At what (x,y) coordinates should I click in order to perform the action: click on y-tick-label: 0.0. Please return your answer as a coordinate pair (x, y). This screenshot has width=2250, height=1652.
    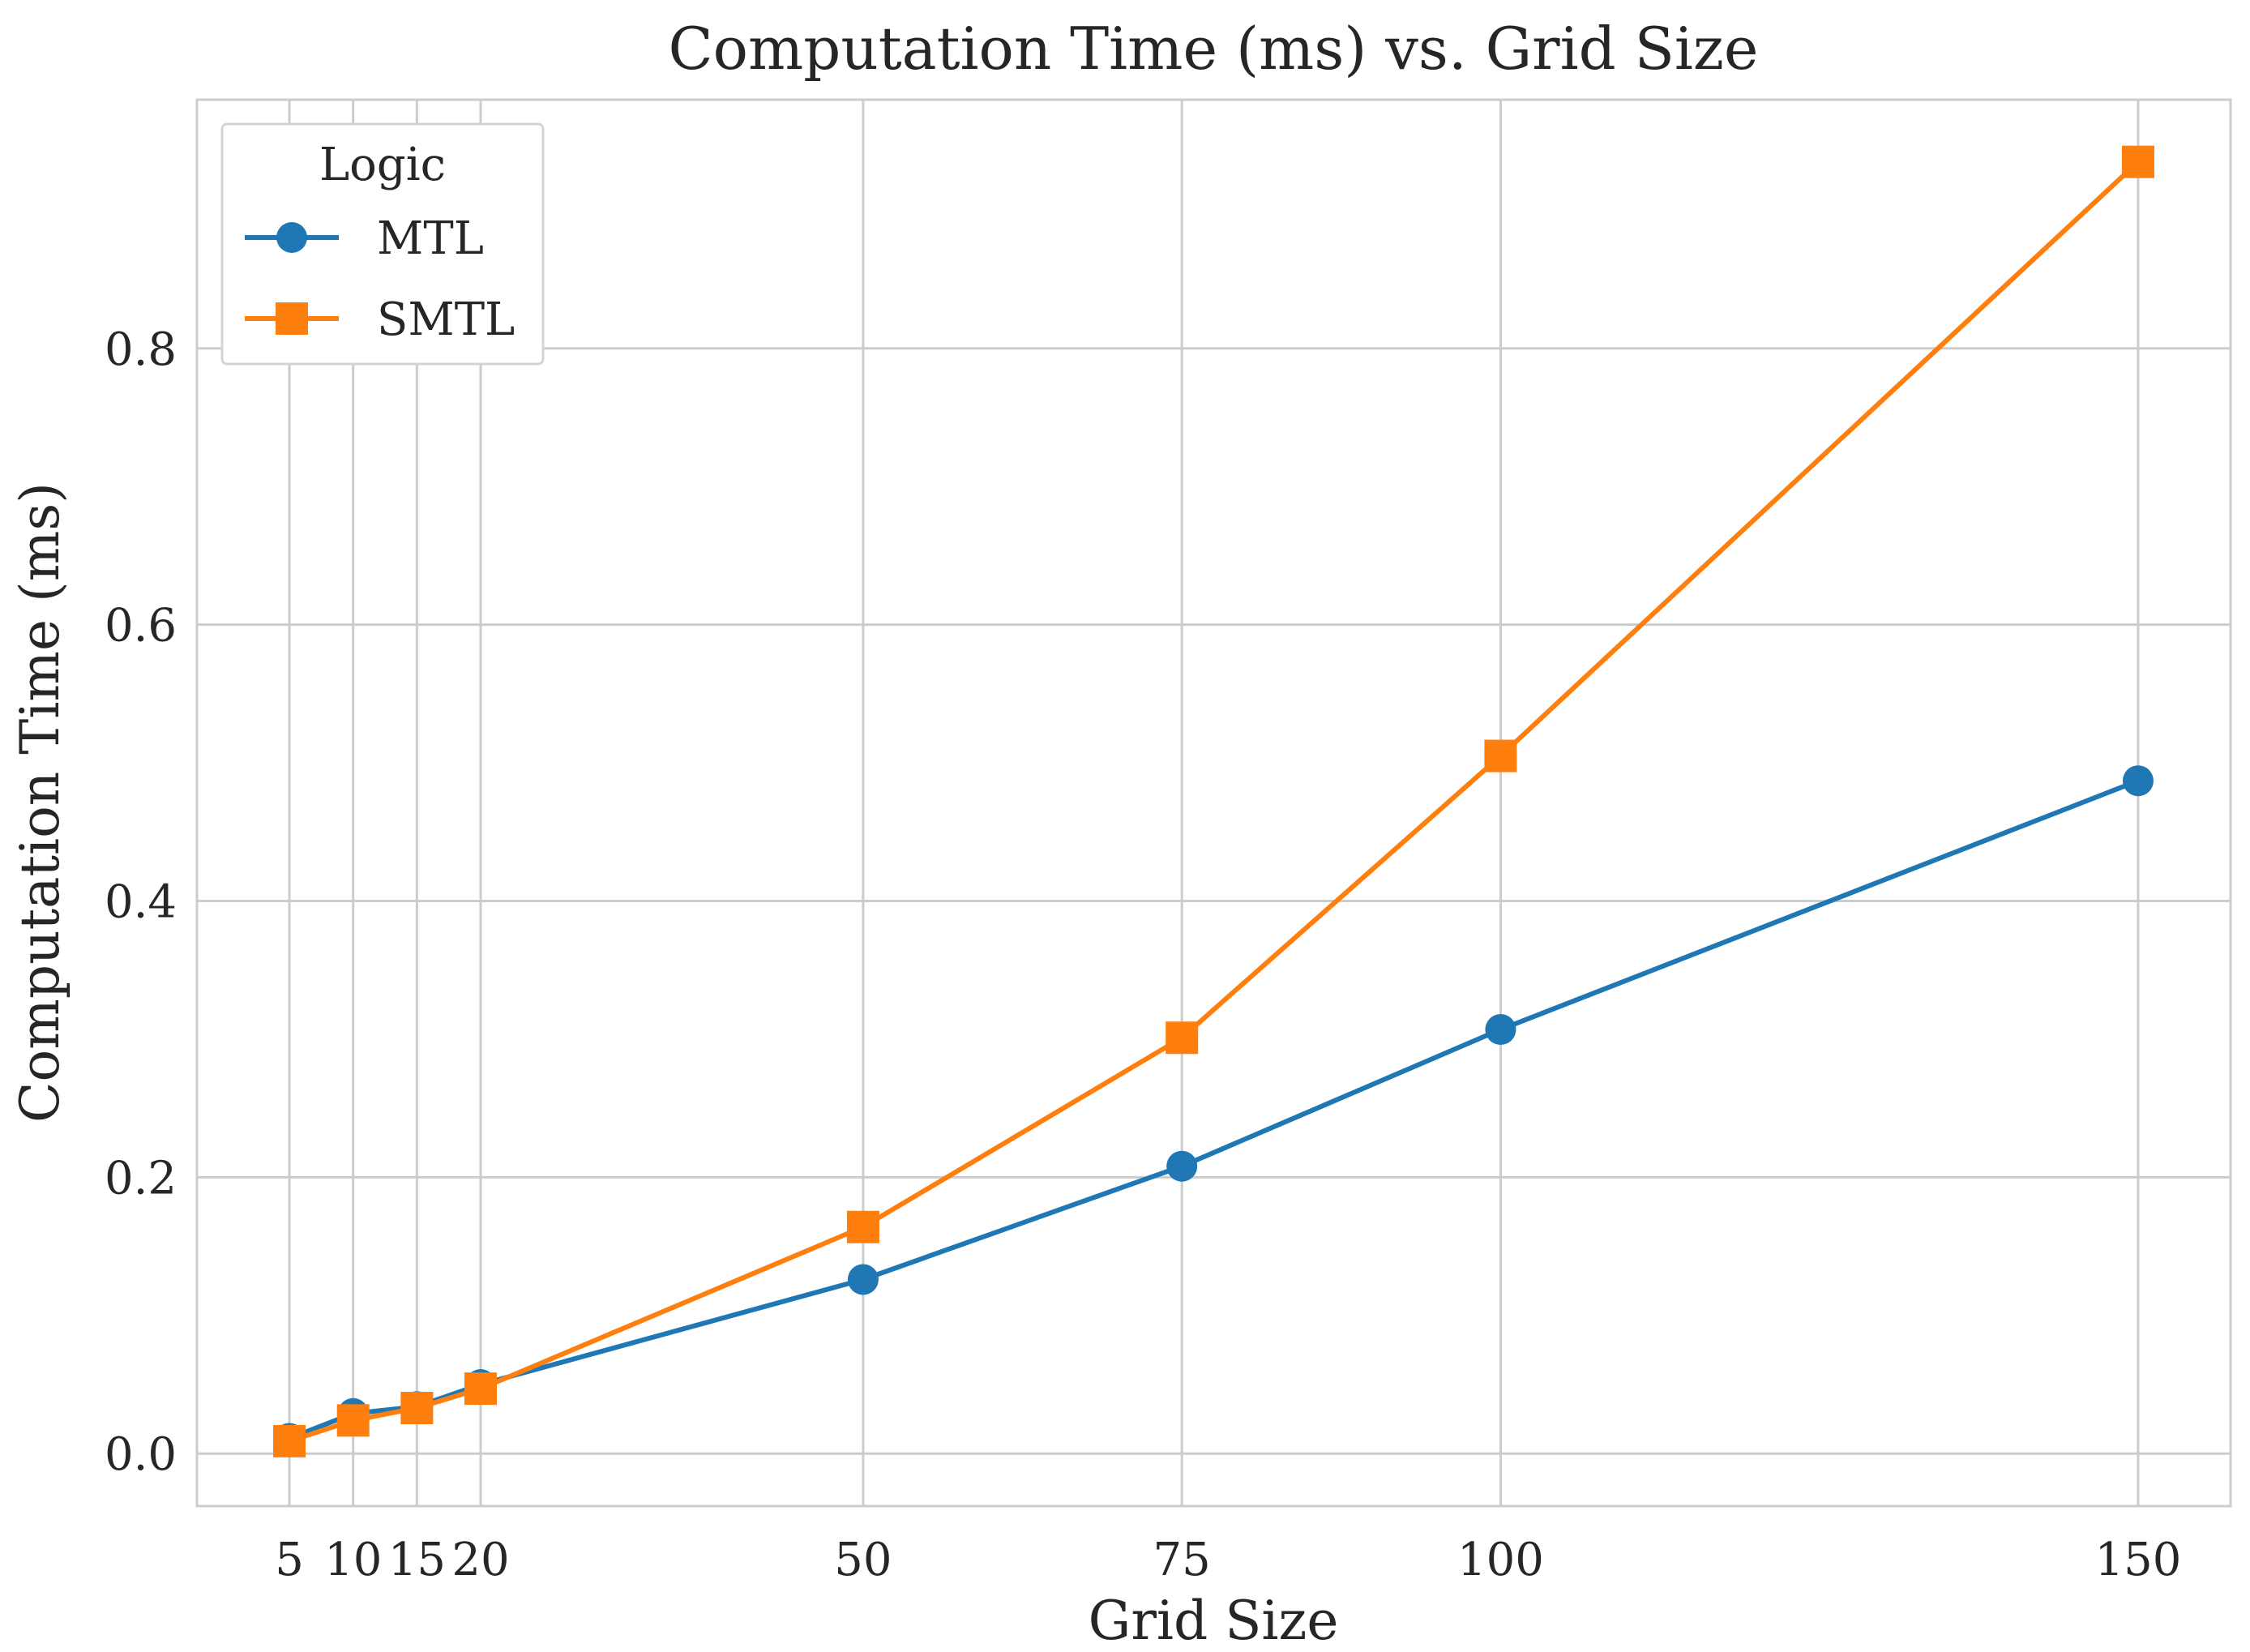
    Looking at the image, I should click on (141, 1454).